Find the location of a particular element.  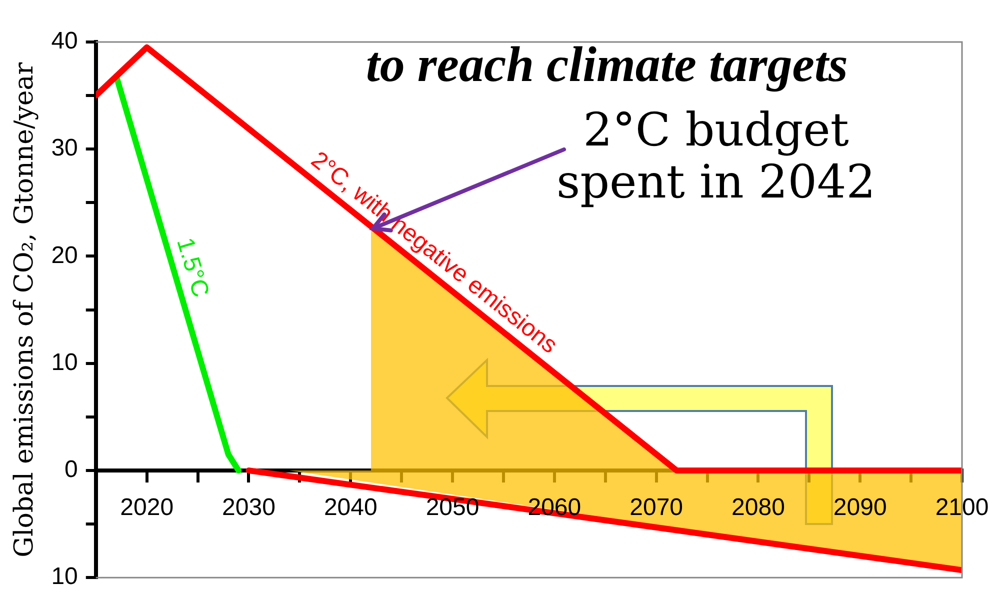

x-tick-label: 2090 is located at coordinates (860, 508).